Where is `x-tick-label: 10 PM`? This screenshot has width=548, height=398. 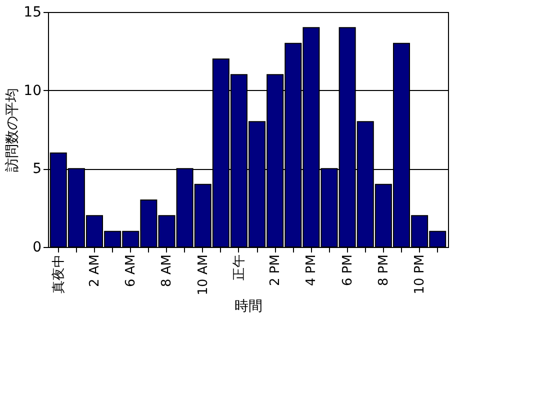
x-tick-label: 10 PM is located at coordinates (420, 274).